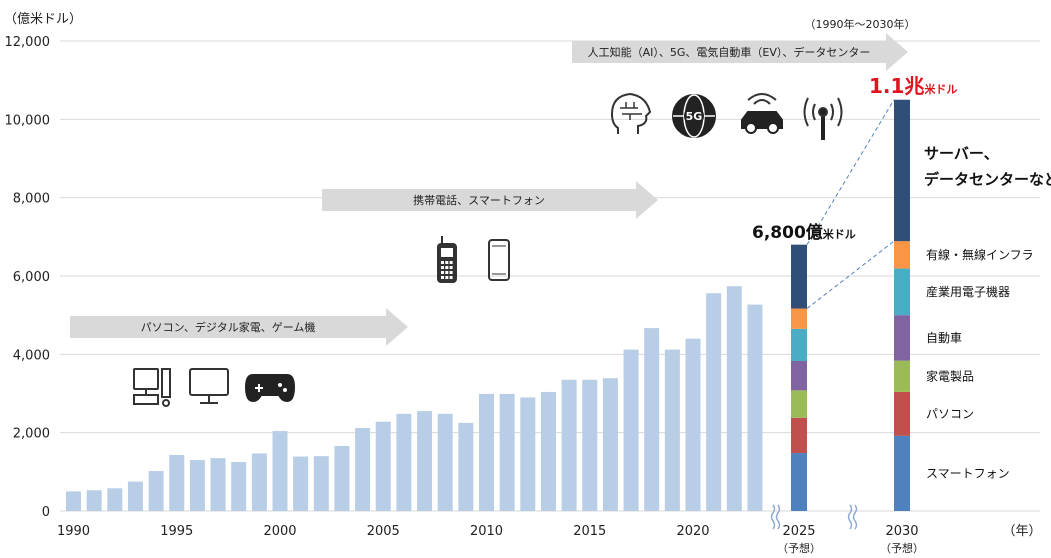 The width and height of the screenshot is (1051, 558). I want to click on y-tick-label: 6,000, so click(31, 277).